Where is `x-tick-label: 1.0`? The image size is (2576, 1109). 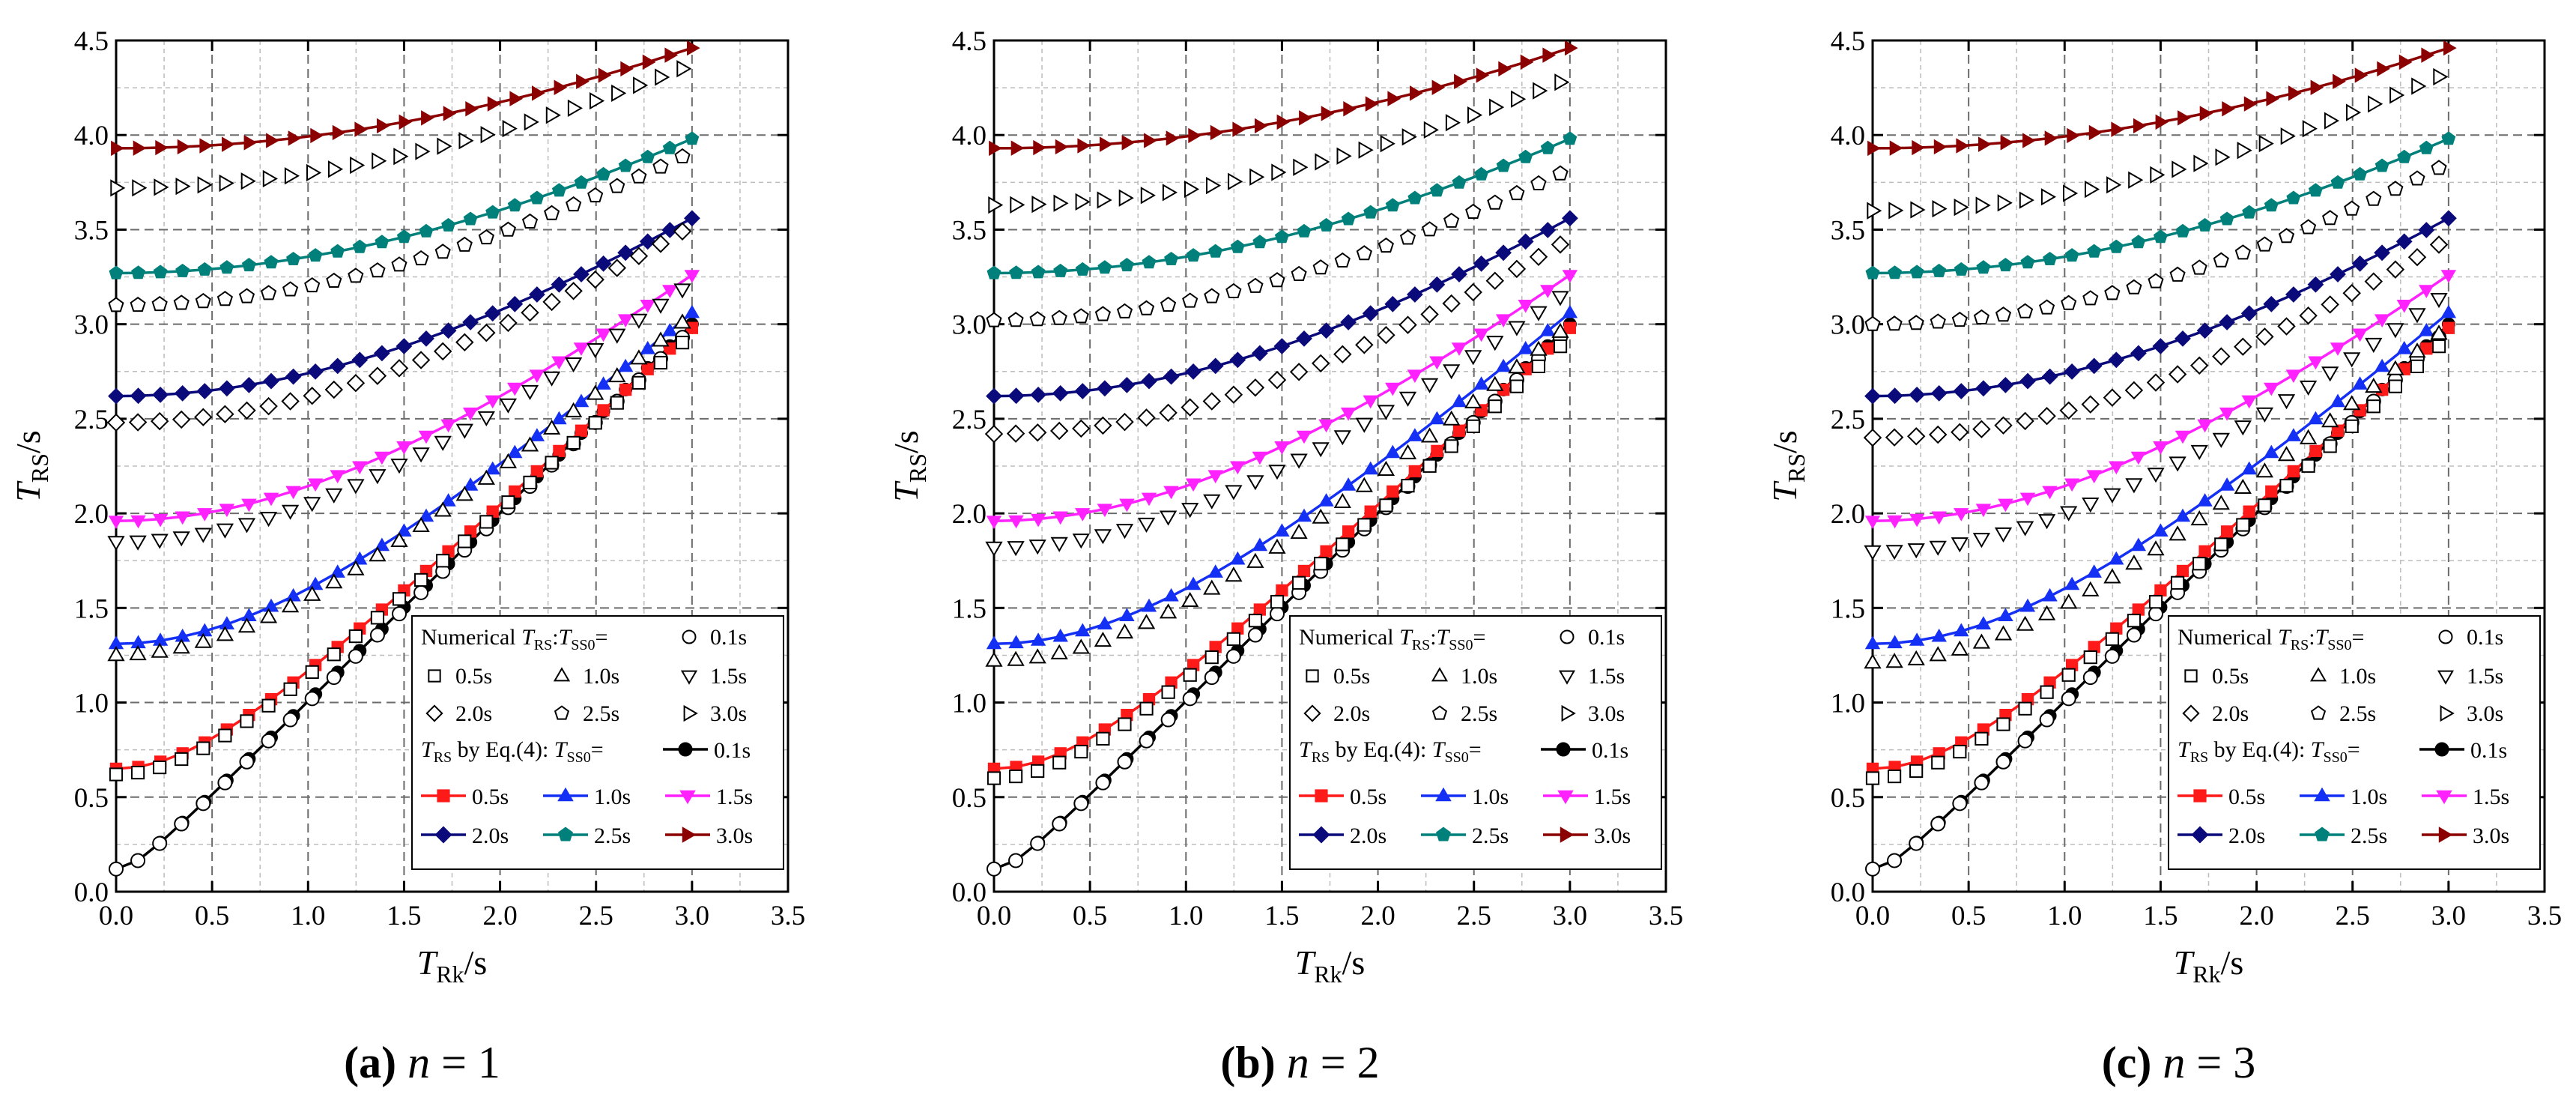 x-tick-label: 1.0 is located at coordinates (308, 916).